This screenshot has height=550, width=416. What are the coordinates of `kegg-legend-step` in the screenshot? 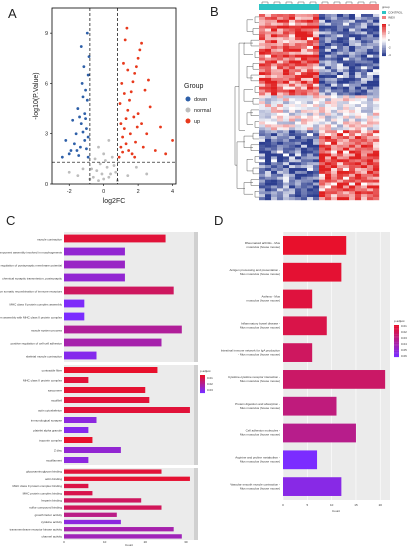 It's located at (396, 342).